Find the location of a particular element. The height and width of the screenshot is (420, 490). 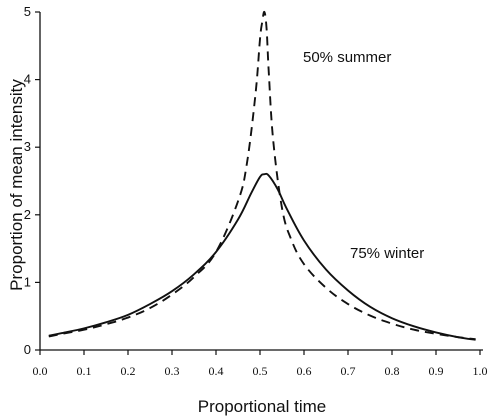

y-tick-label: 0 is located at coordinates (27, 349).